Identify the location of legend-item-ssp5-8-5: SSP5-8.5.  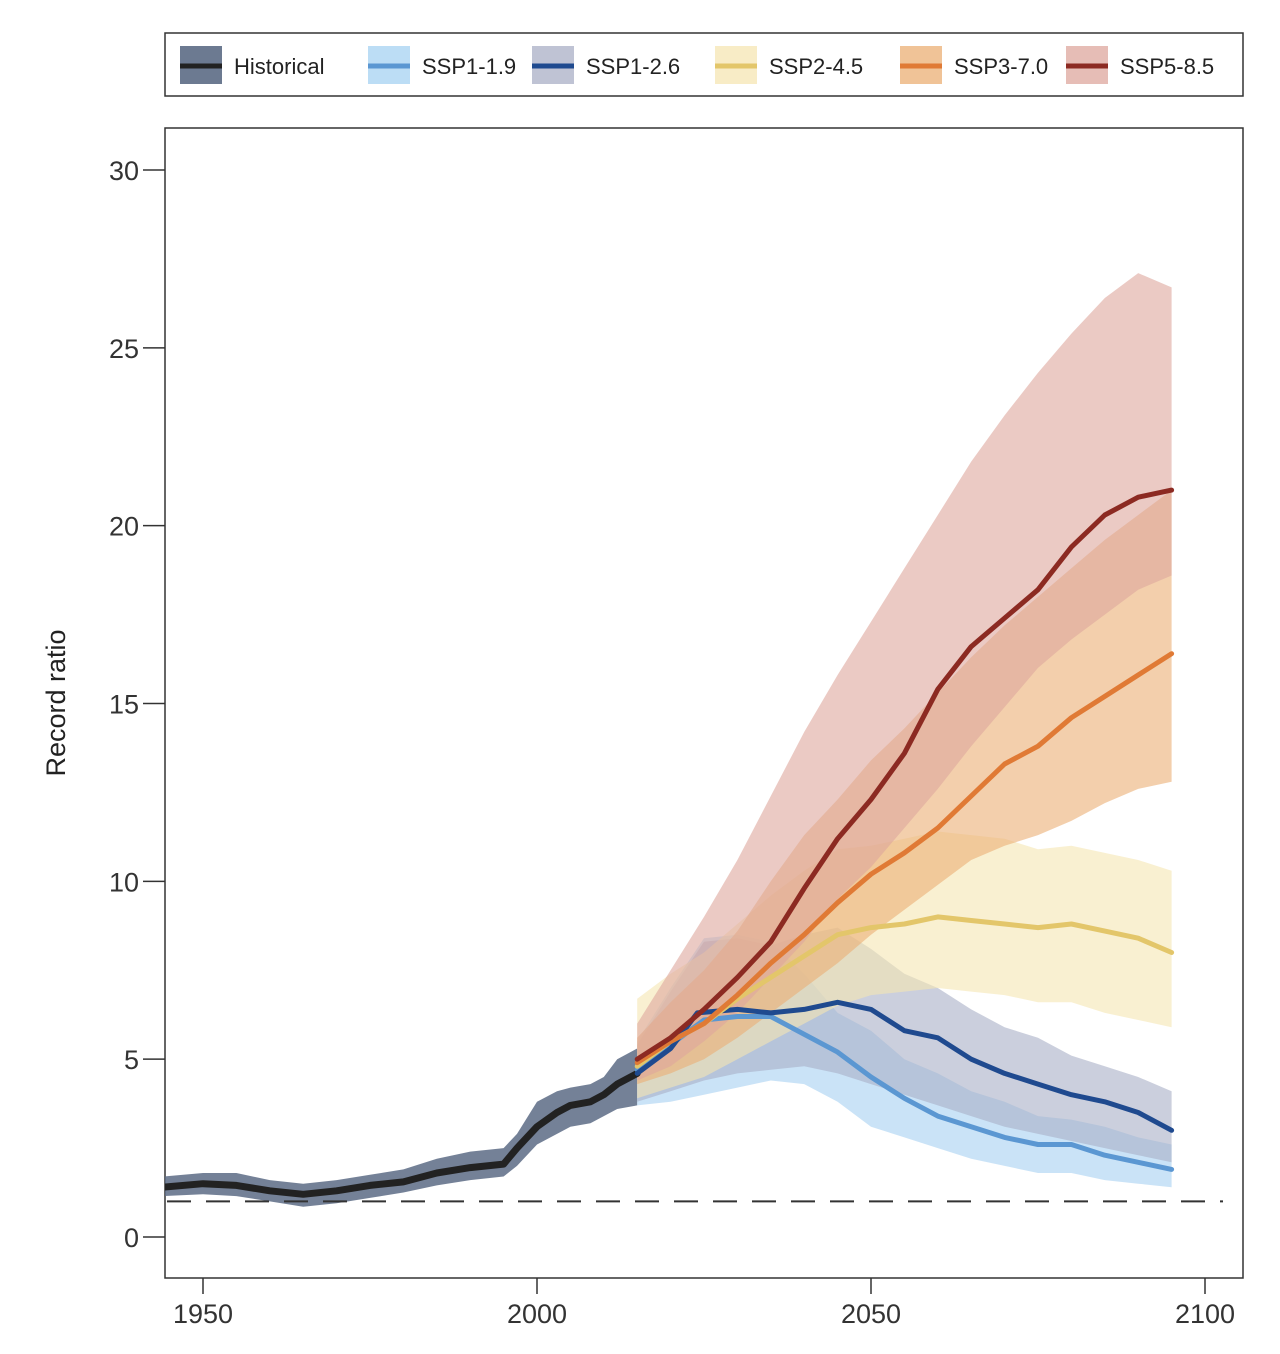
(1140, 65).